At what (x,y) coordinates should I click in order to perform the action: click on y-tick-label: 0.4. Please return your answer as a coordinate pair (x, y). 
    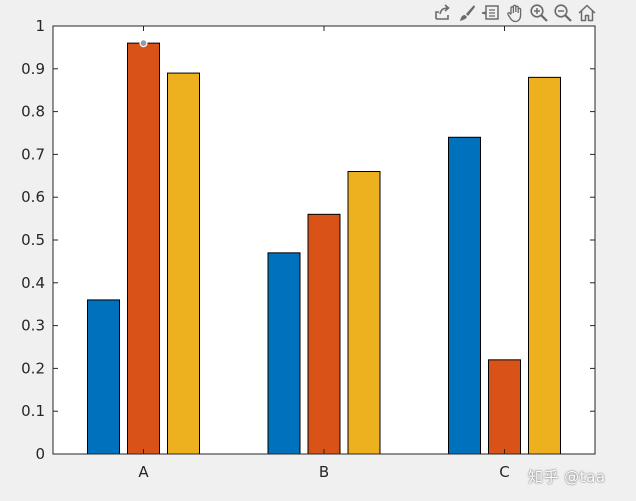
    Looking at the image, I should click on (33, 283).